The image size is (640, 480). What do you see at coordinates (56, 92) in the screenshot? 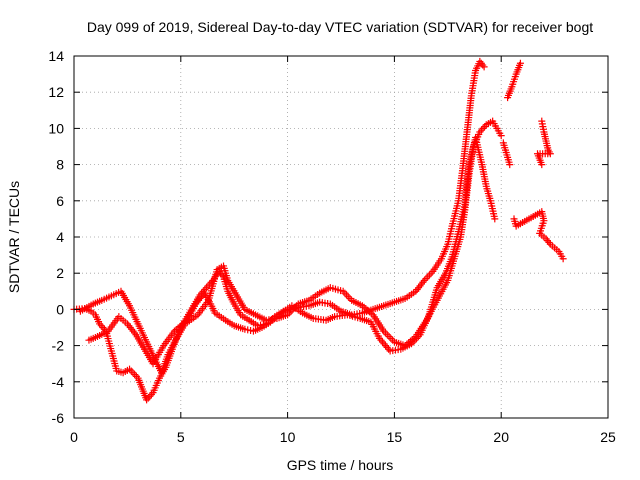
I see `y-tick-label: 12` at bounding box center [56, 92].